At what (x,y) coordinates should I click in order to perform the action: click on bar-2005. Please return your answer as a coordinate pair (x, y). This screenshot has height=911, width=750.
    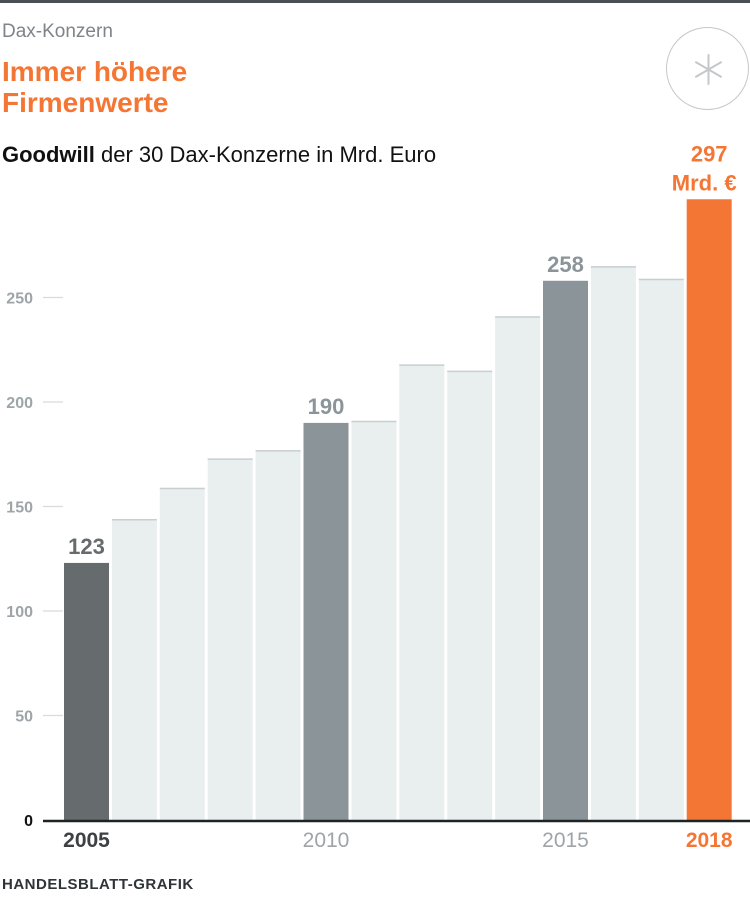
    Looking at the image, I should click on (86, 691).